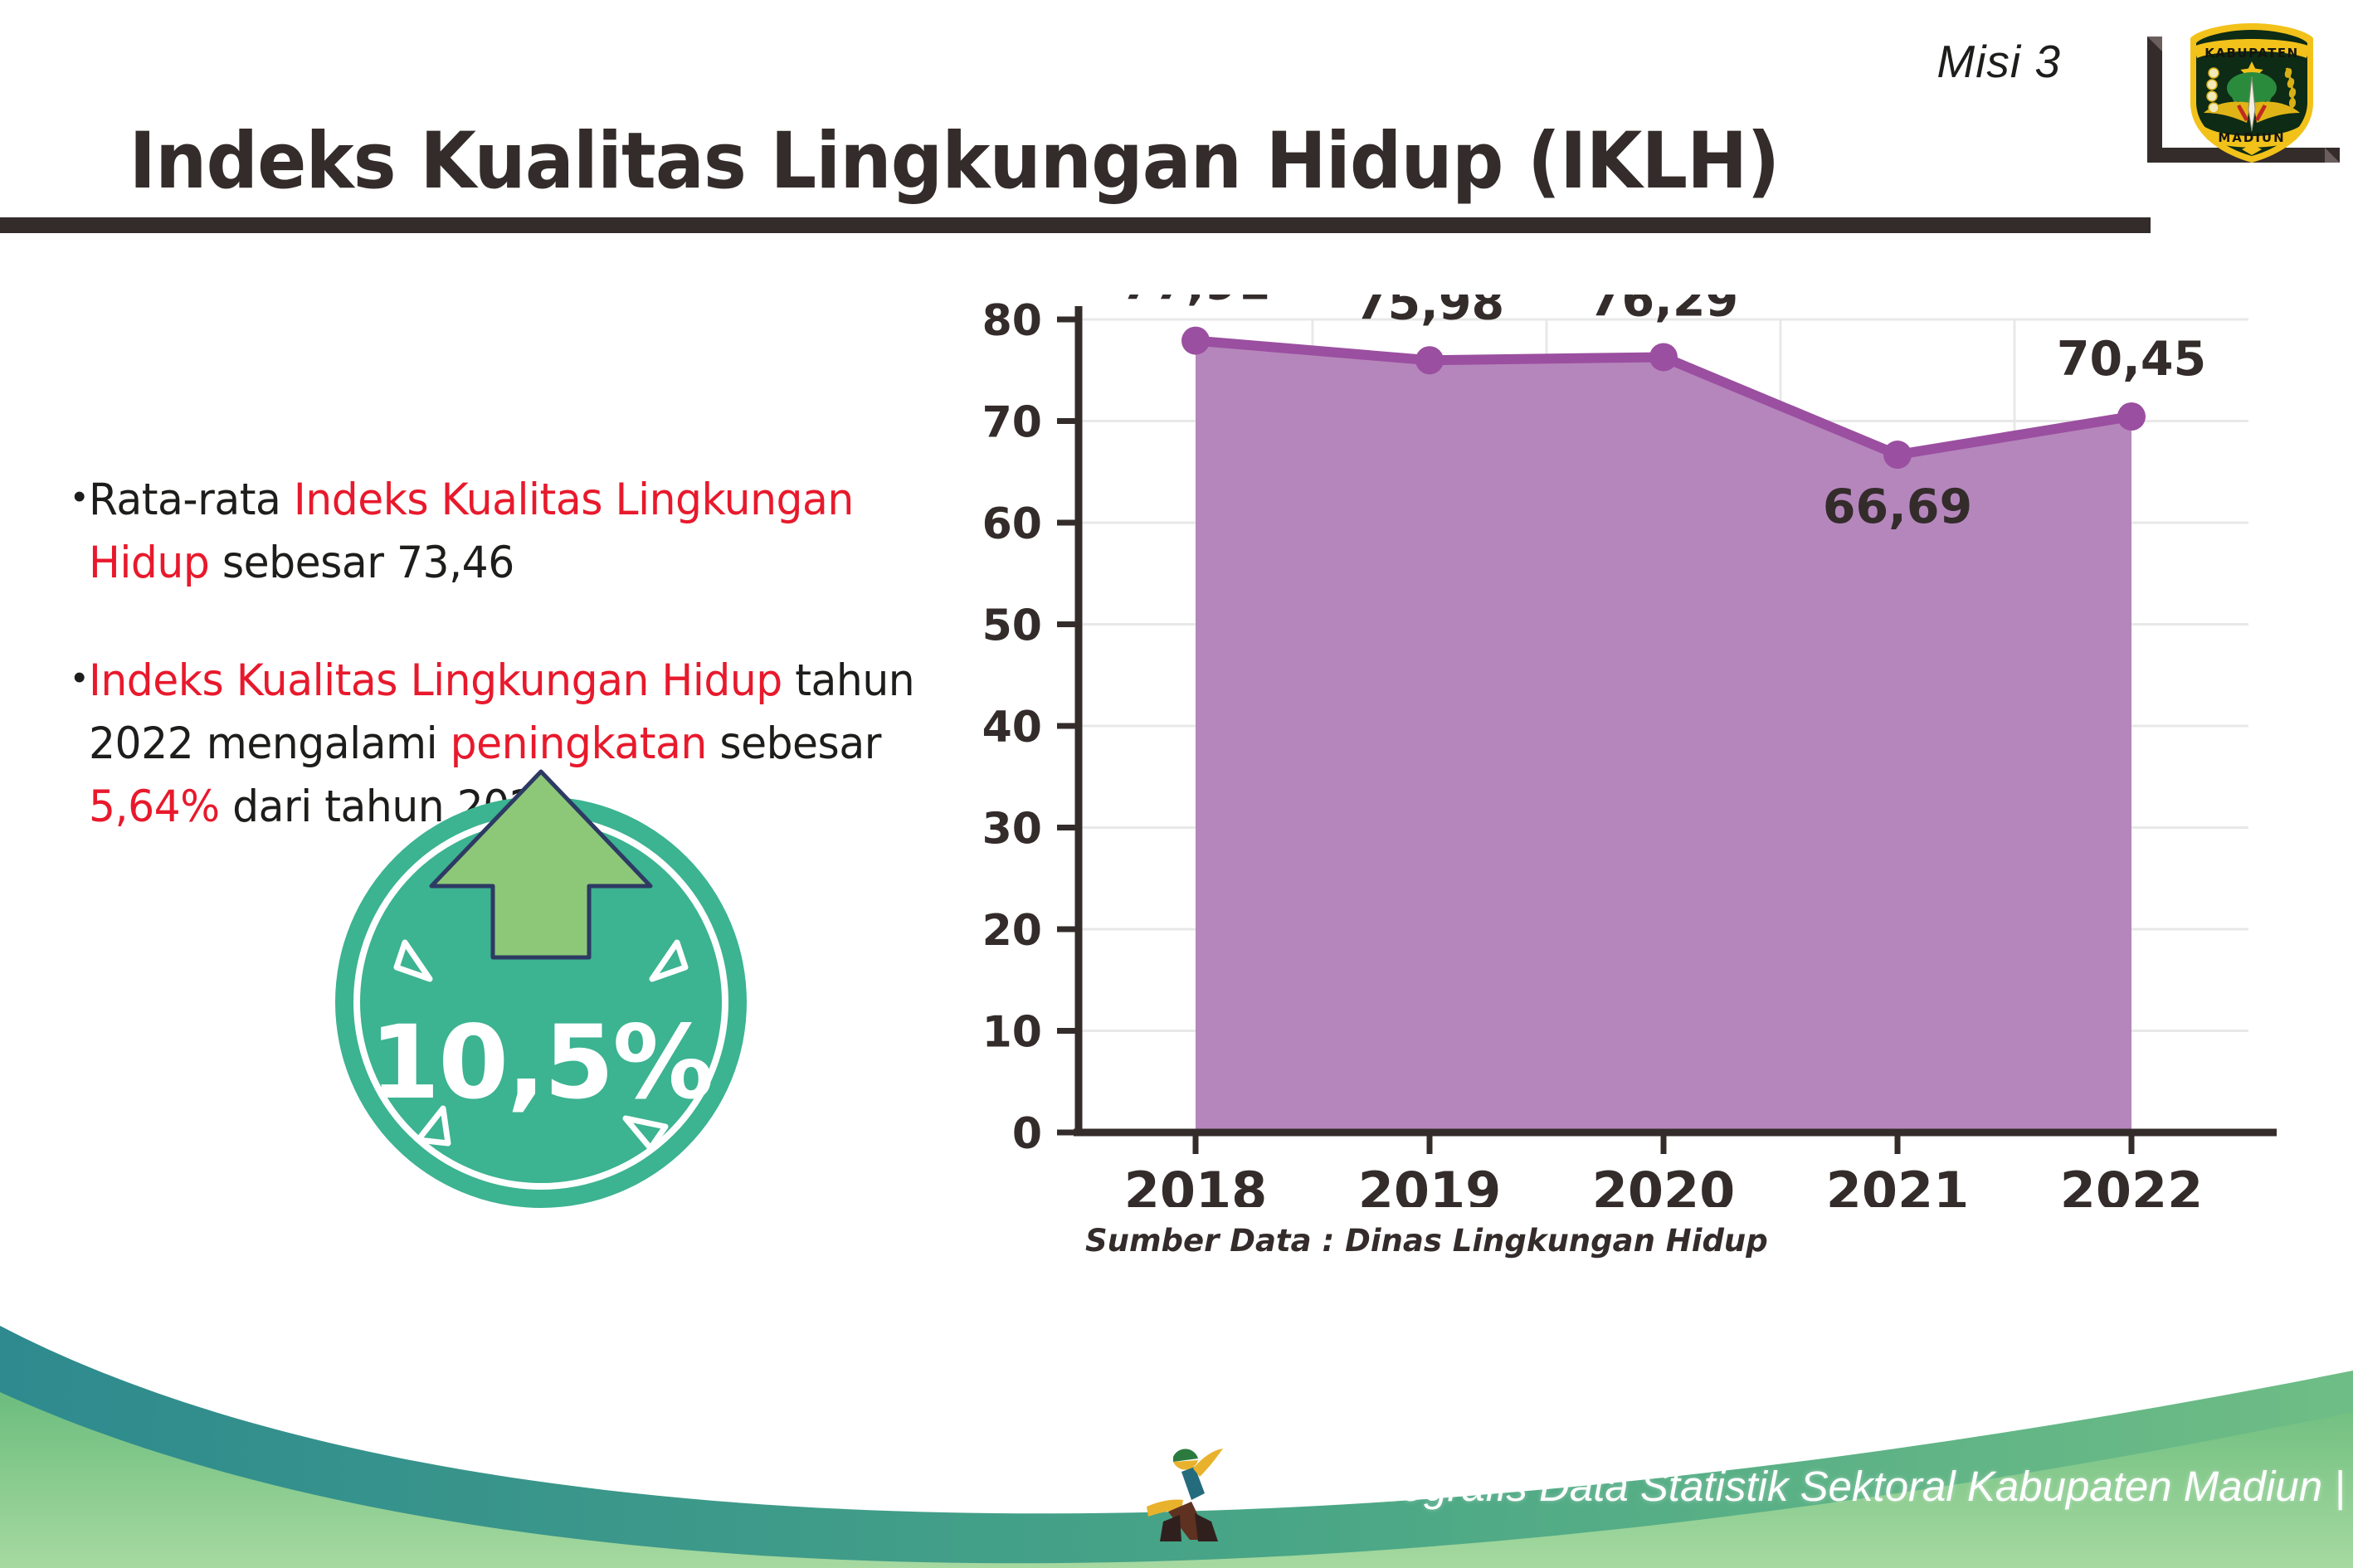 This screenshot has height=1568, width=2353. Describe the element at coordinates (1897, 507) in the screenshot. I see `data-point-label: 66,69` at that location.